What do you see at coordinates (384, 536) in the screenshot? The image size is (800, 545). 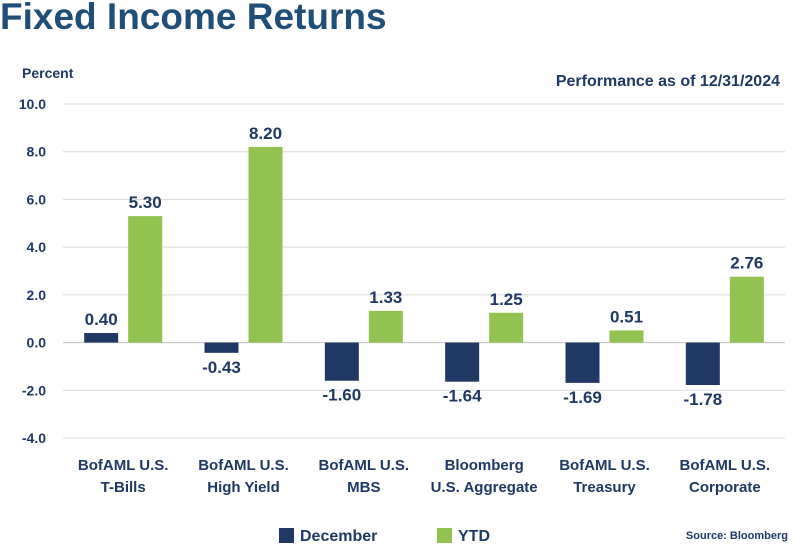 I see `legend: December YTD` at bounding box center [384, 536].